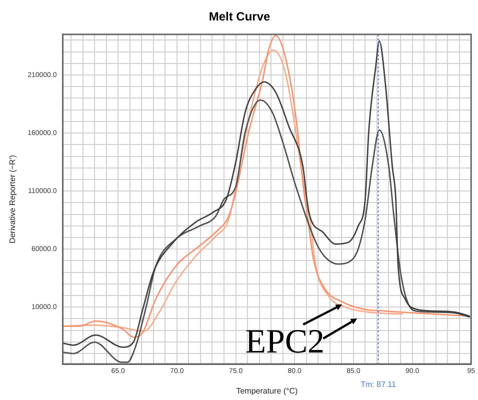 This screenshot has width=478, height=400. What do you see at coordinates (285, 341) in the screenshot?
I see `annotation: EPC2` at bounding box center [285, 341].